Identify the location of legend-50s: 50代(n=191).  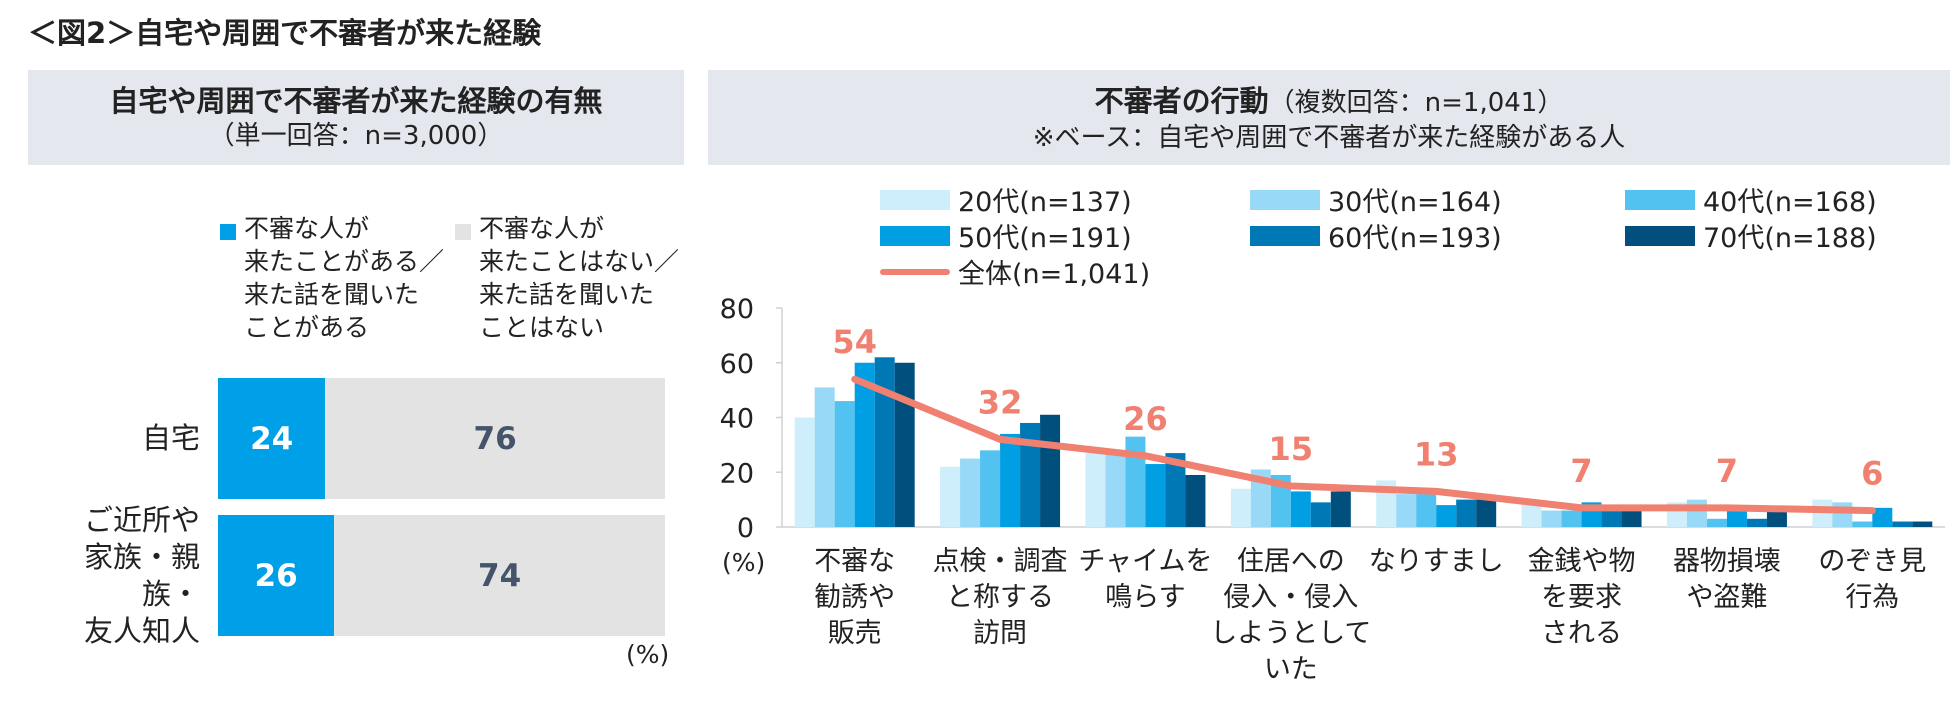
(1006, 235).